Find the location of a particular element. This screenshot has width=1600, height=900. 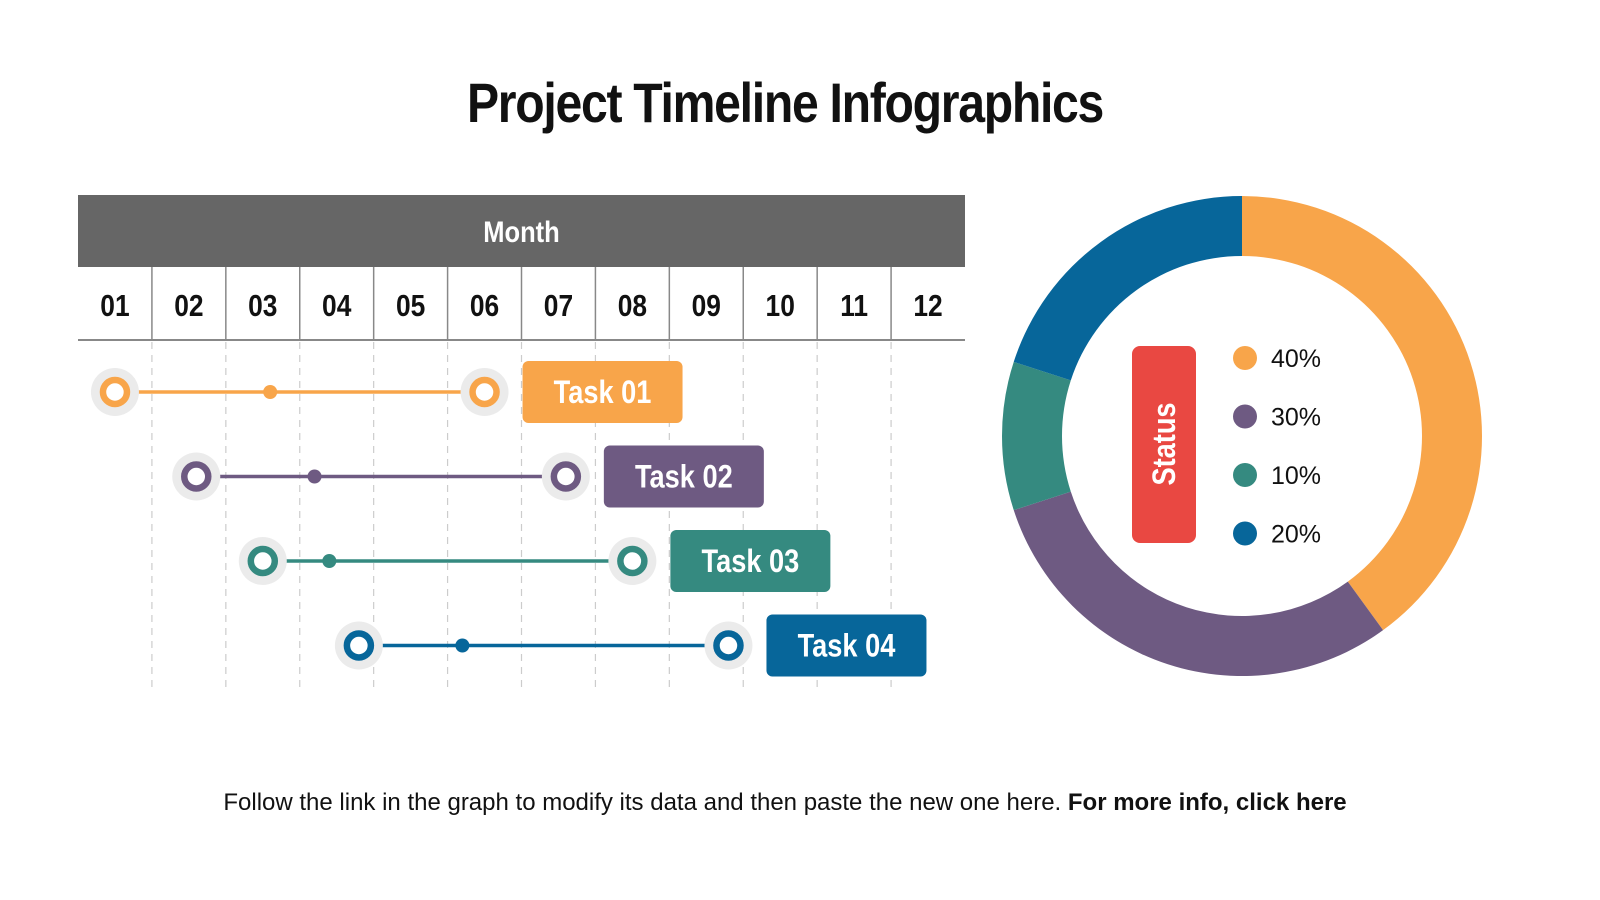

task-label: Task 04 is located at coordinates (847, 646).